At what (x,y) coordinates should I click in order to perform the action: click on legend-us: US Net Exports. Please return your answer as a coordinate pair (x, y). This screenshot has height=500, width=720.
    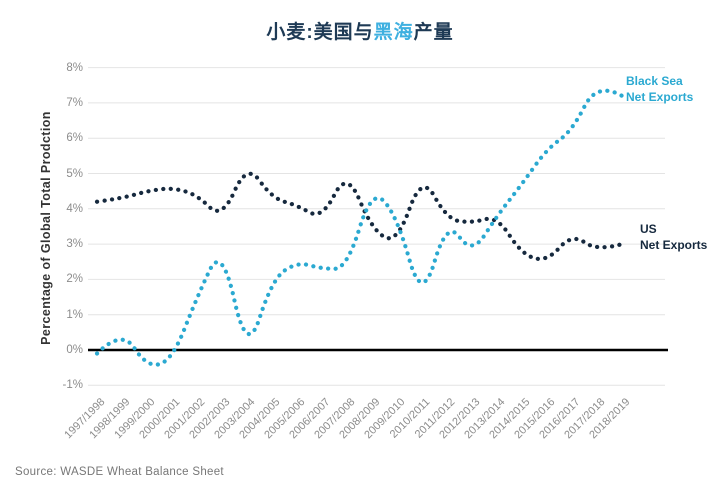
    Looking at the image, I should click on (673, 237).